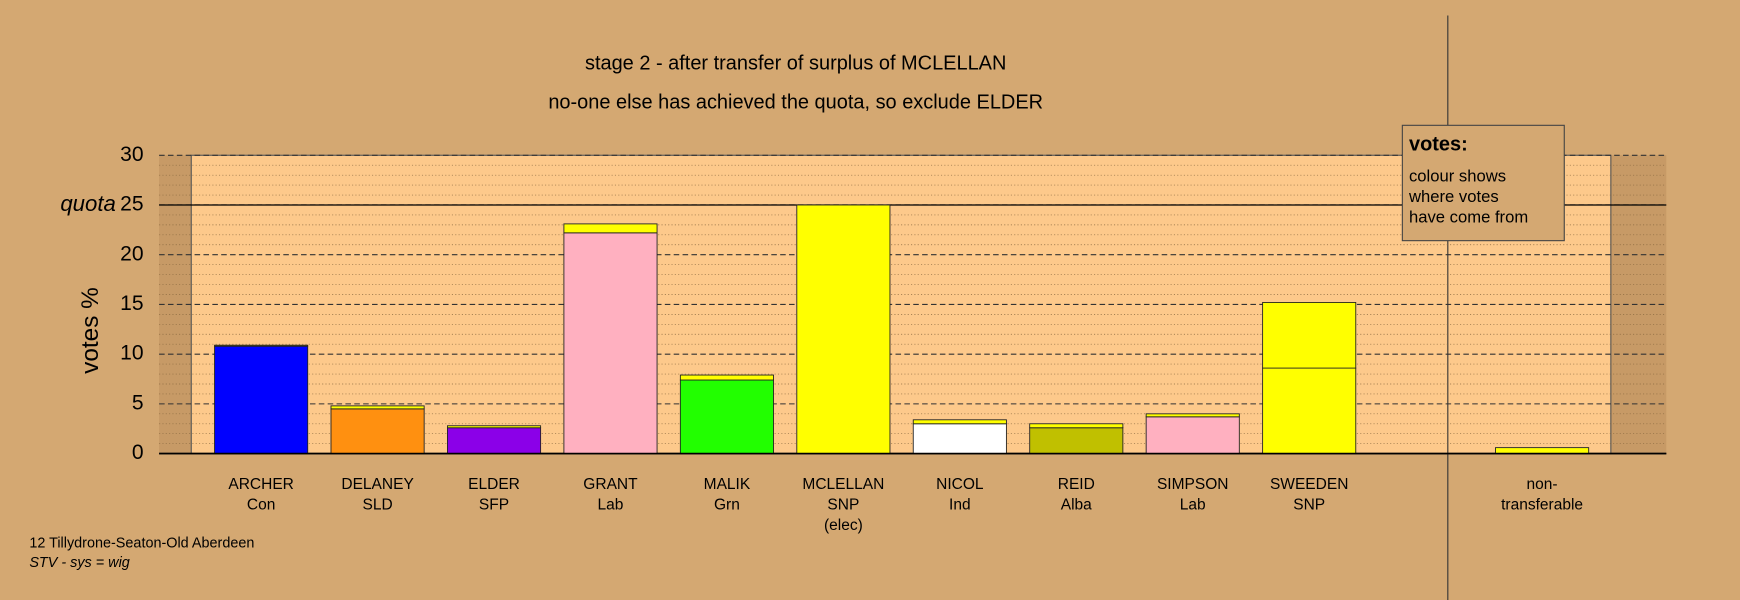 The image size is (1740, 600). Describe the element at coordinates (960, 504) in the screenshot. I see `x-tick-label: Ind` at that location.